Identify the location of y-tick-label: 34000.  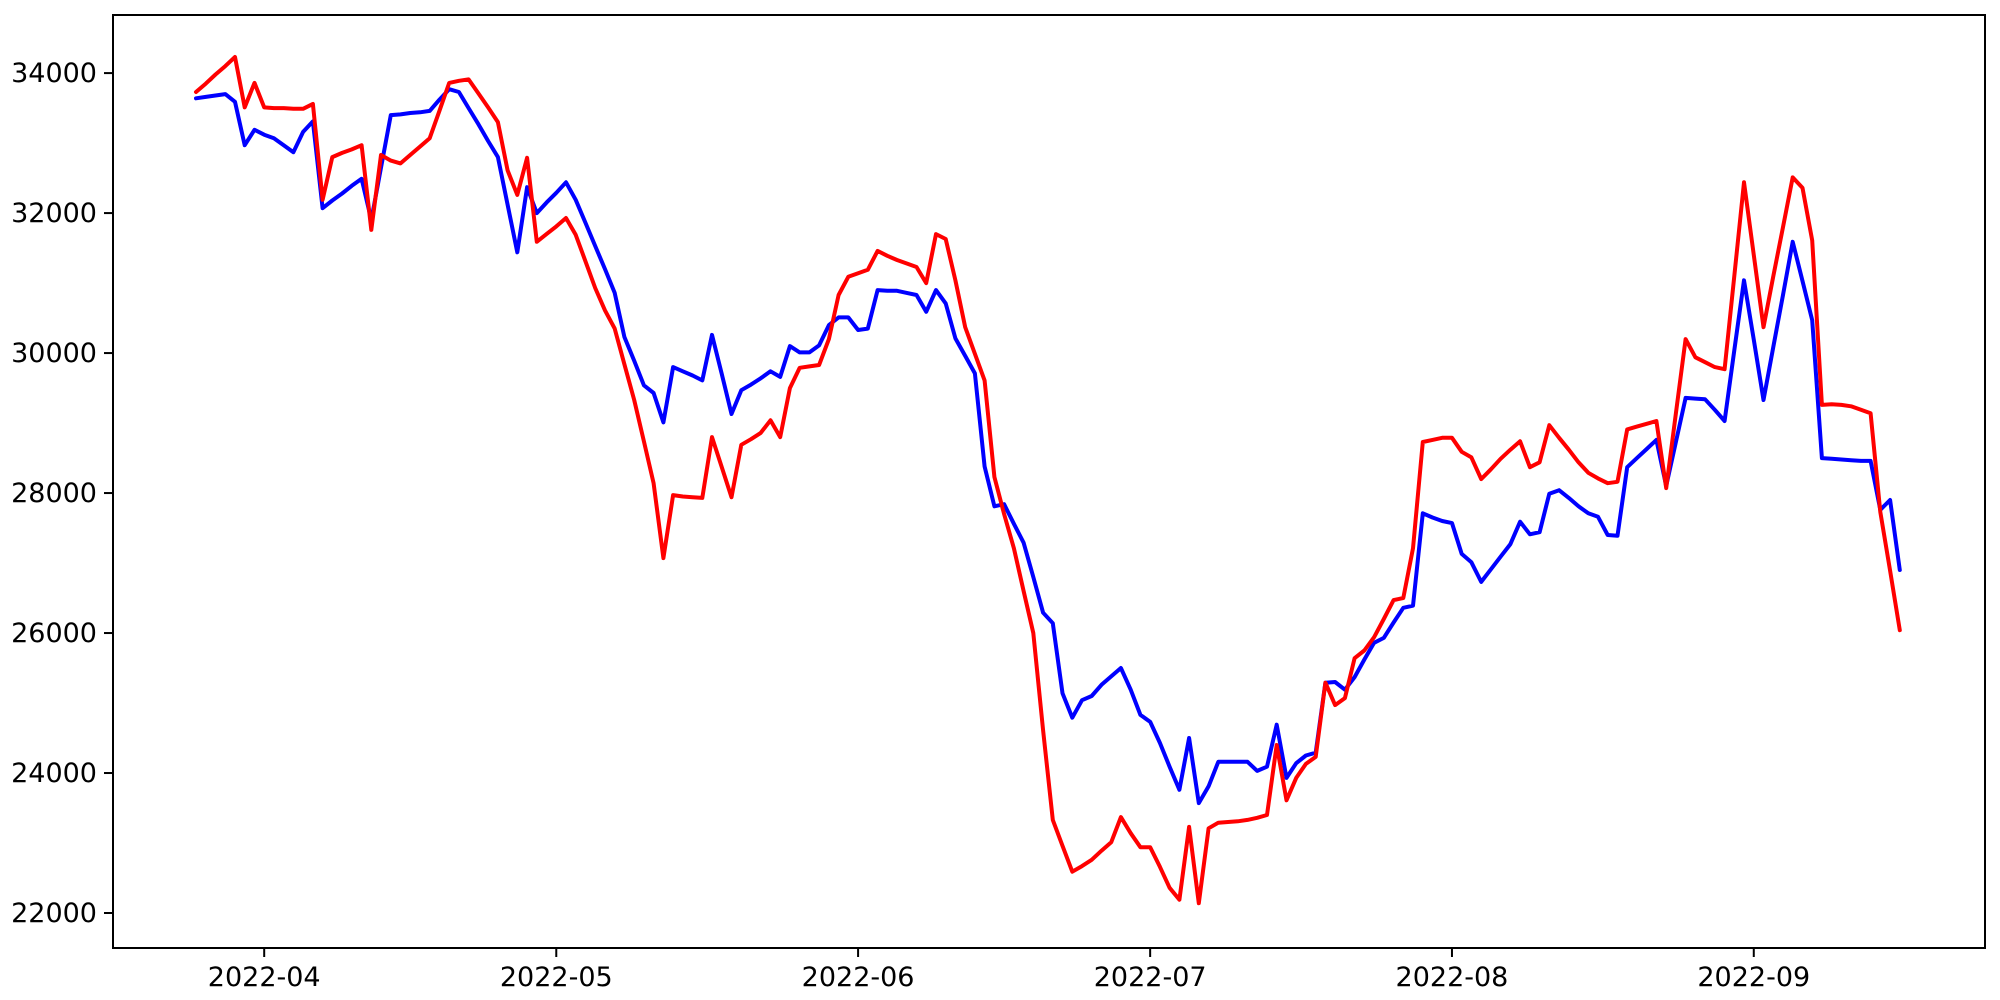
(54, 73).